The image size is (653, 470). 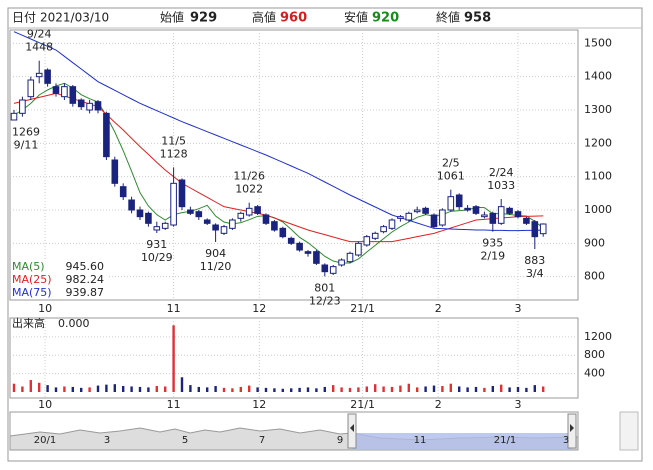 What do you see at coordinates (572, 431) in the screenshot?
I see `navigator-handle-right` at bounding box center [572, 431].